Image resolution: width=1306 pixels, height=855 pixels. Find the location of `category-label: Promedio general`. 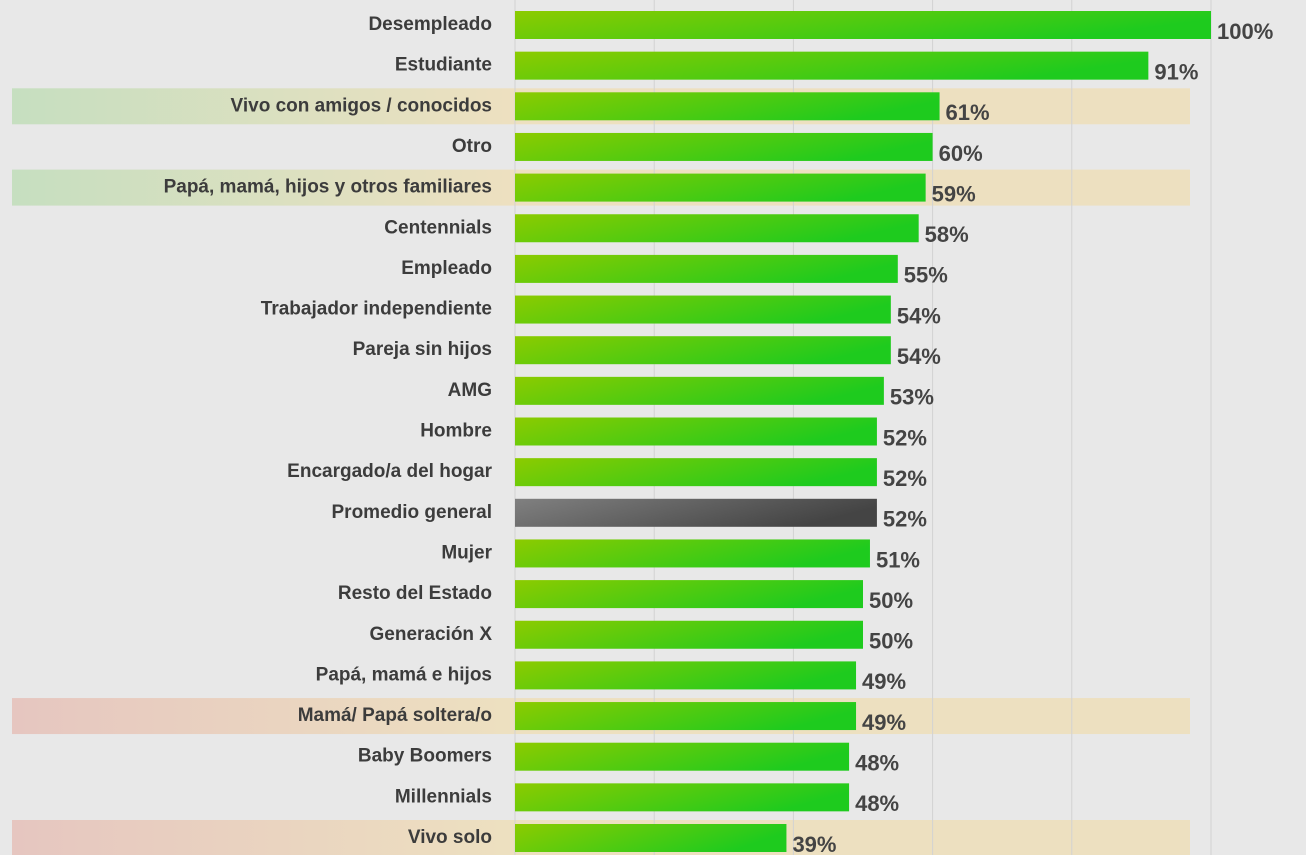

category-label: Promedio general is located at coordinates (412, 512).